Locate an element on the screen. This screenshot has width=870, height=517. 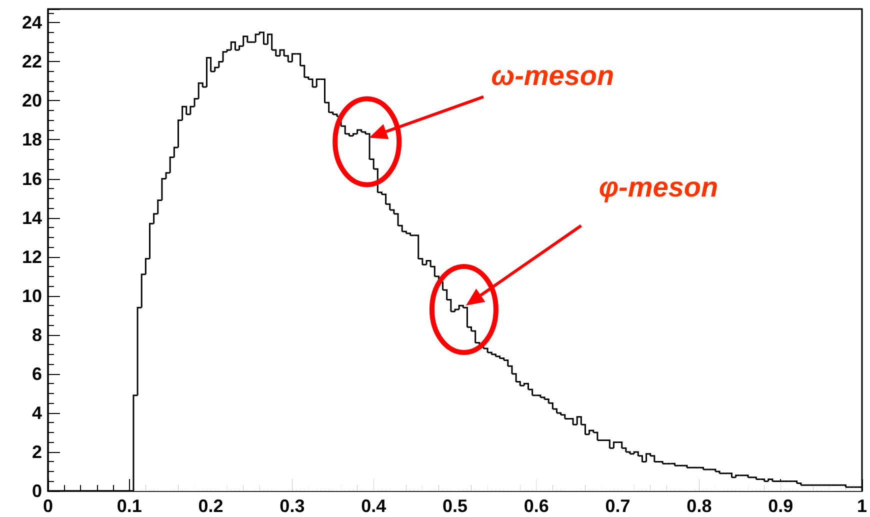
y-tick-label: 18 is located at coordinates (32, 140).